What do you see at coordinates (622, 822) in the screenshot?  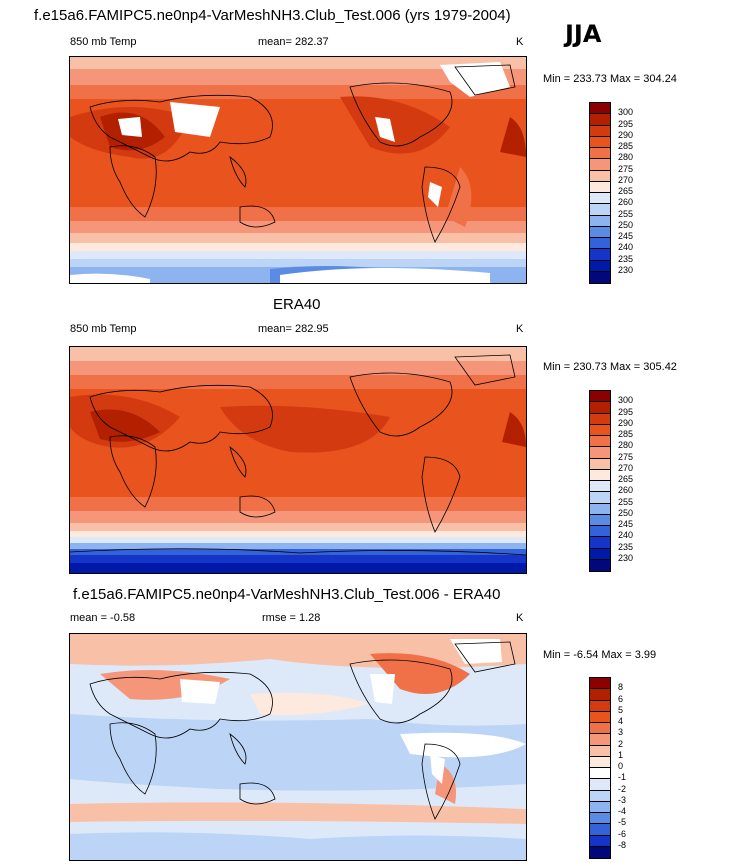 I see `colorbar-tick-label: -5` at bounding box center [622, 822].